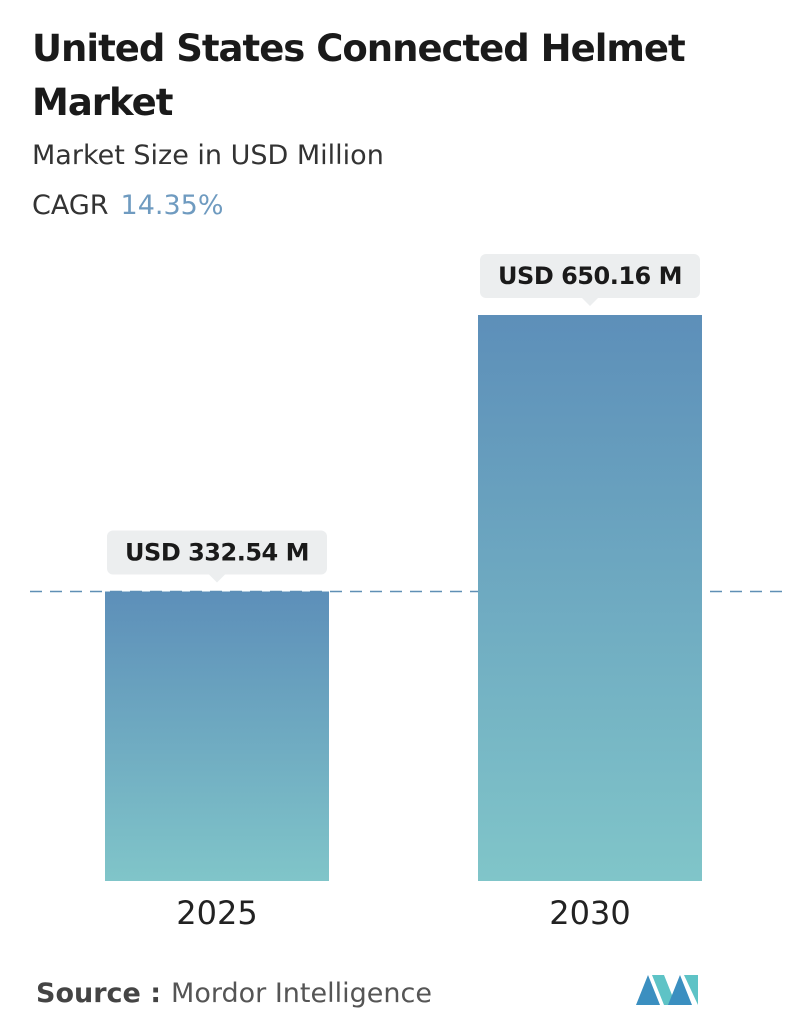 The width and height of the screenshot is (796, 1034). I want to click on x-tick-label: 2025, so click(216, 913).